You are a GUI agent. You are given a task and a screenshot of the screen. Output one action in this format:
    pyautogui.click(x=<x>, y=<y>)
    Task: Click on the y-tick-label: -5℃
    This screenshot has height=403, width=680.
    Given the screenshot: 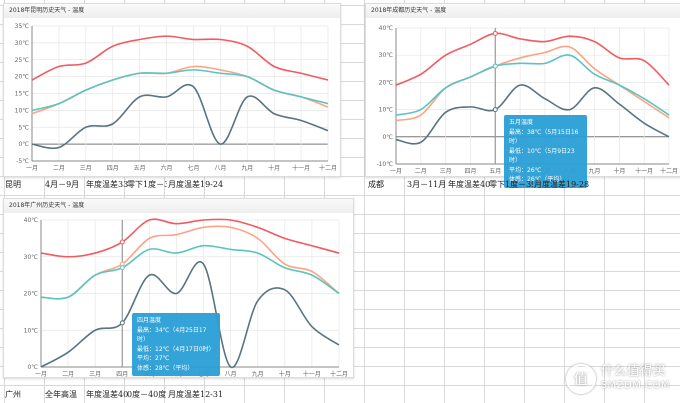 What is the action you would take?
    pyautogui.click(x=22, y=161)
    